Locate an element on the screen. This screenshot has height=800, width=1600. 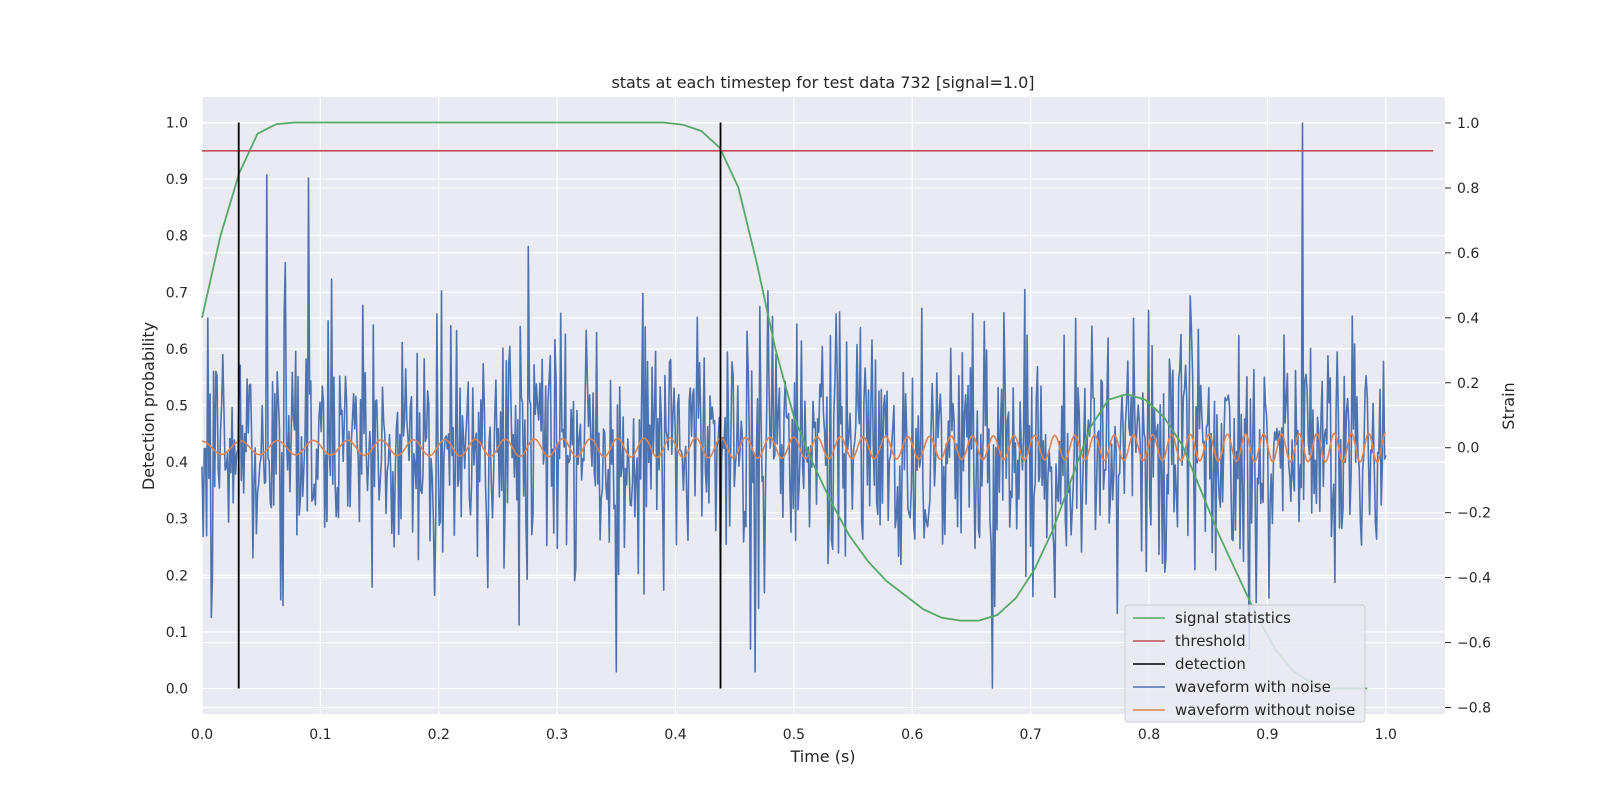
x-tick-label: 0.0 is located at coordinates (202, 735).